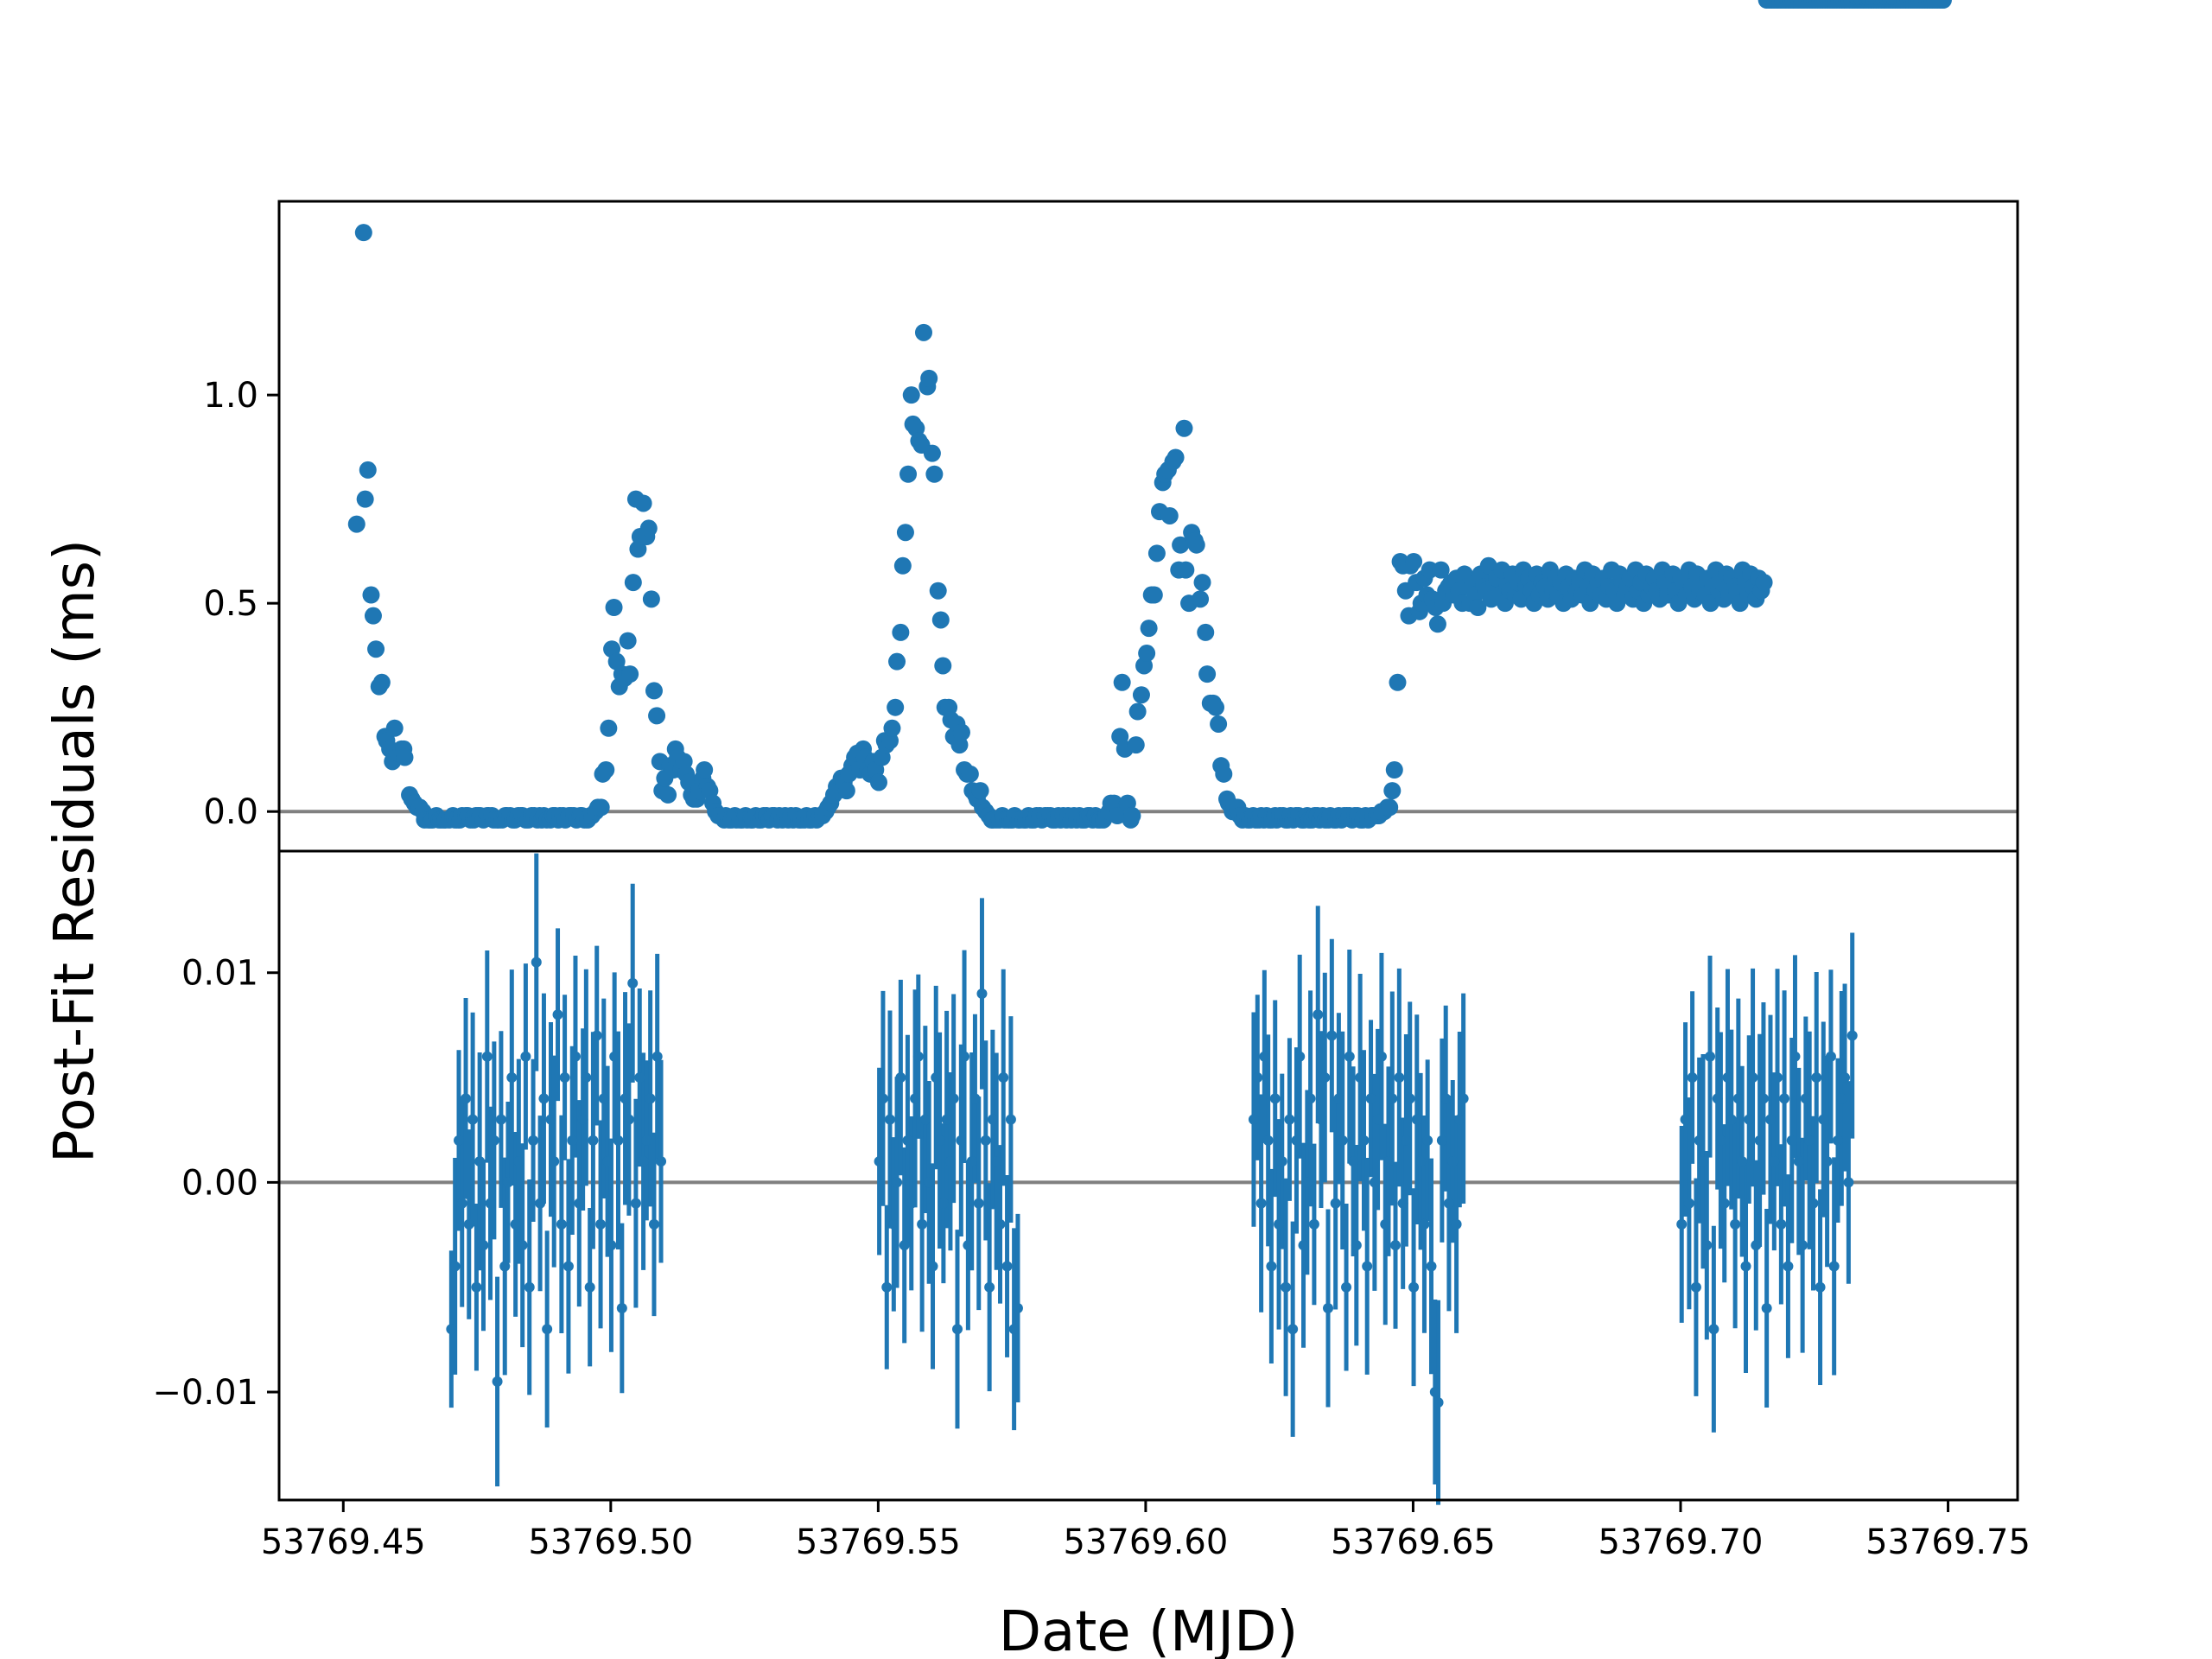 The height and width of the screenshot is (1659, 2212). I want to click on top-y-tick-label: 0.5, so click(231, 604).